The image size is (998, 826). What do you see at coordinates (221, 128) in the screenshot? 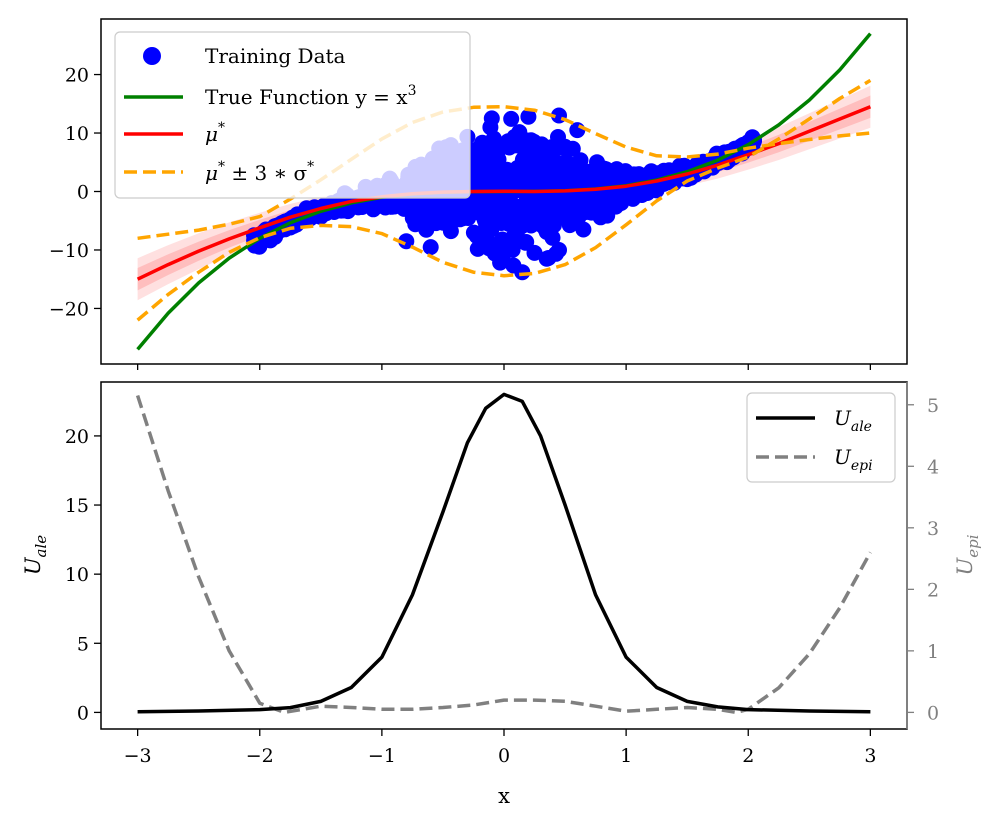
I see `legend-label-mu-sup: *` at bounding box center [221, 128].